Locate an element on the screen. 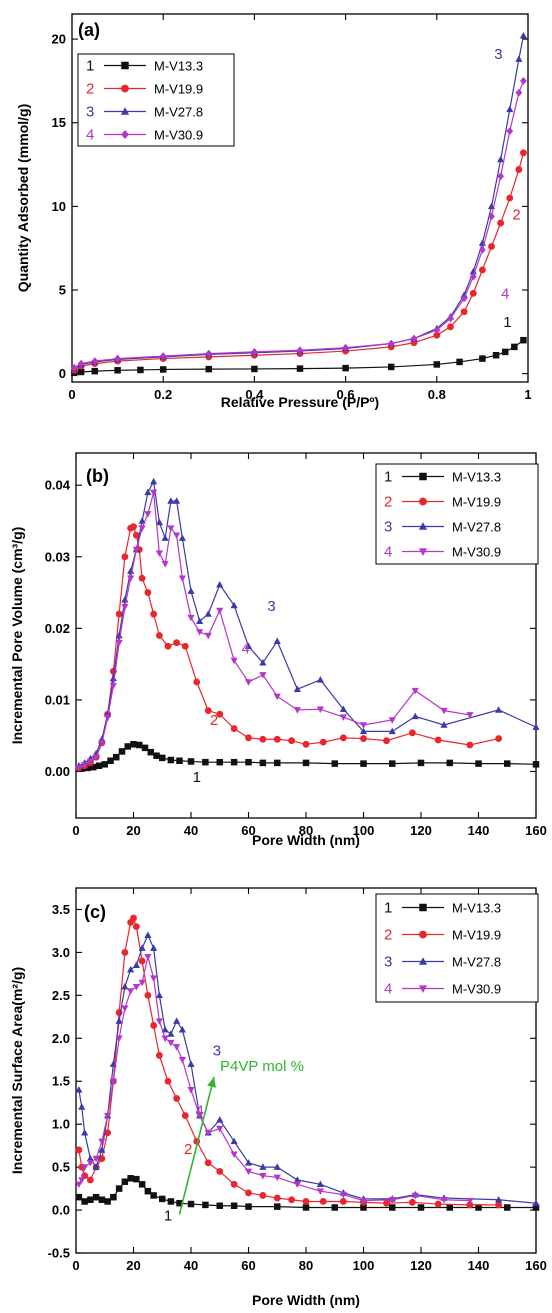 This screenshot has height=1313, width=552. panel-label: (a) is located at coordinates (89, 30).